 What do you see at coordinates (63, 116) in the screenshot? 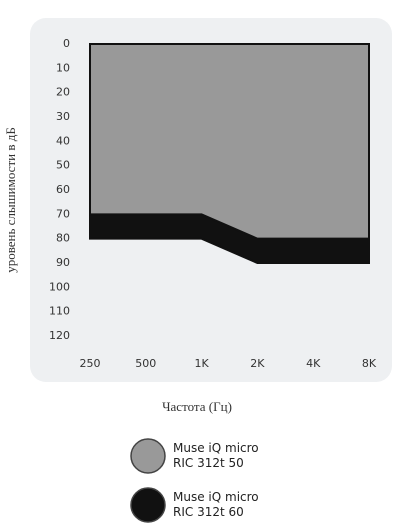
I see `y-tick-label: 30` at bounding box center [63, 116].